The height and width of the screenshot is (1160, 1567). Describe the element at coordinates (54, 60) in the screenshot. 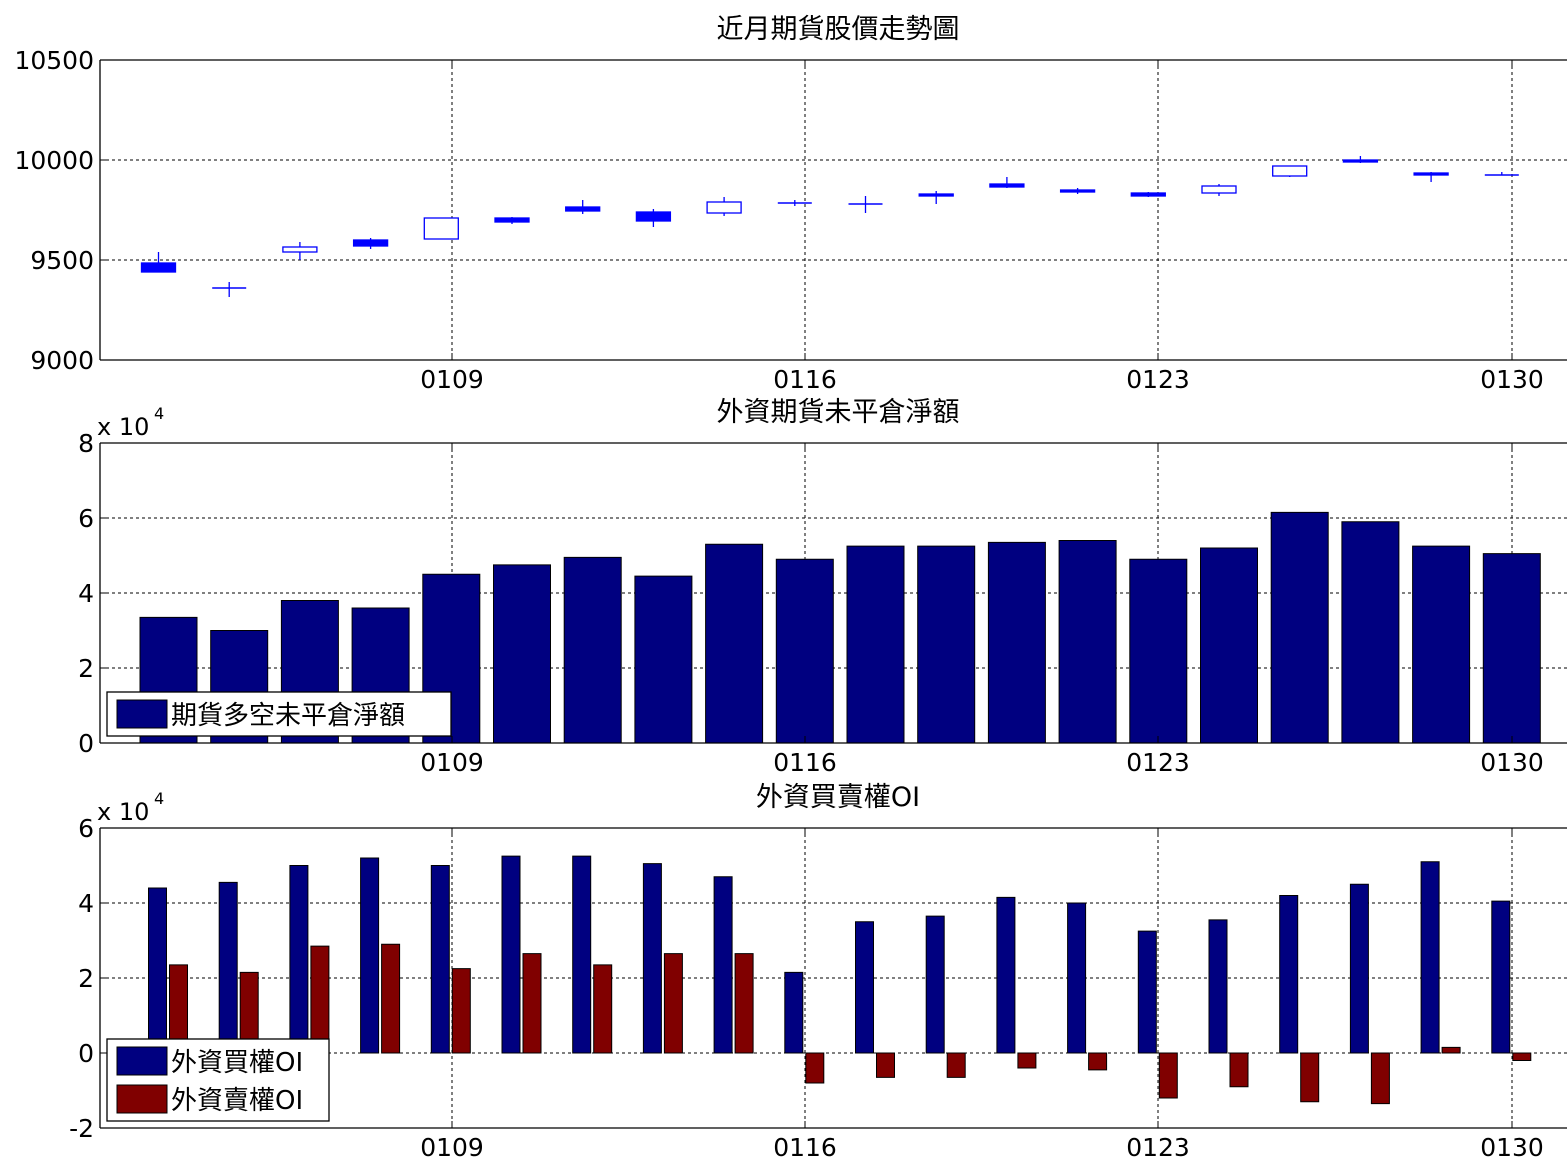

I see `y-tick-label: 10500` at that location.